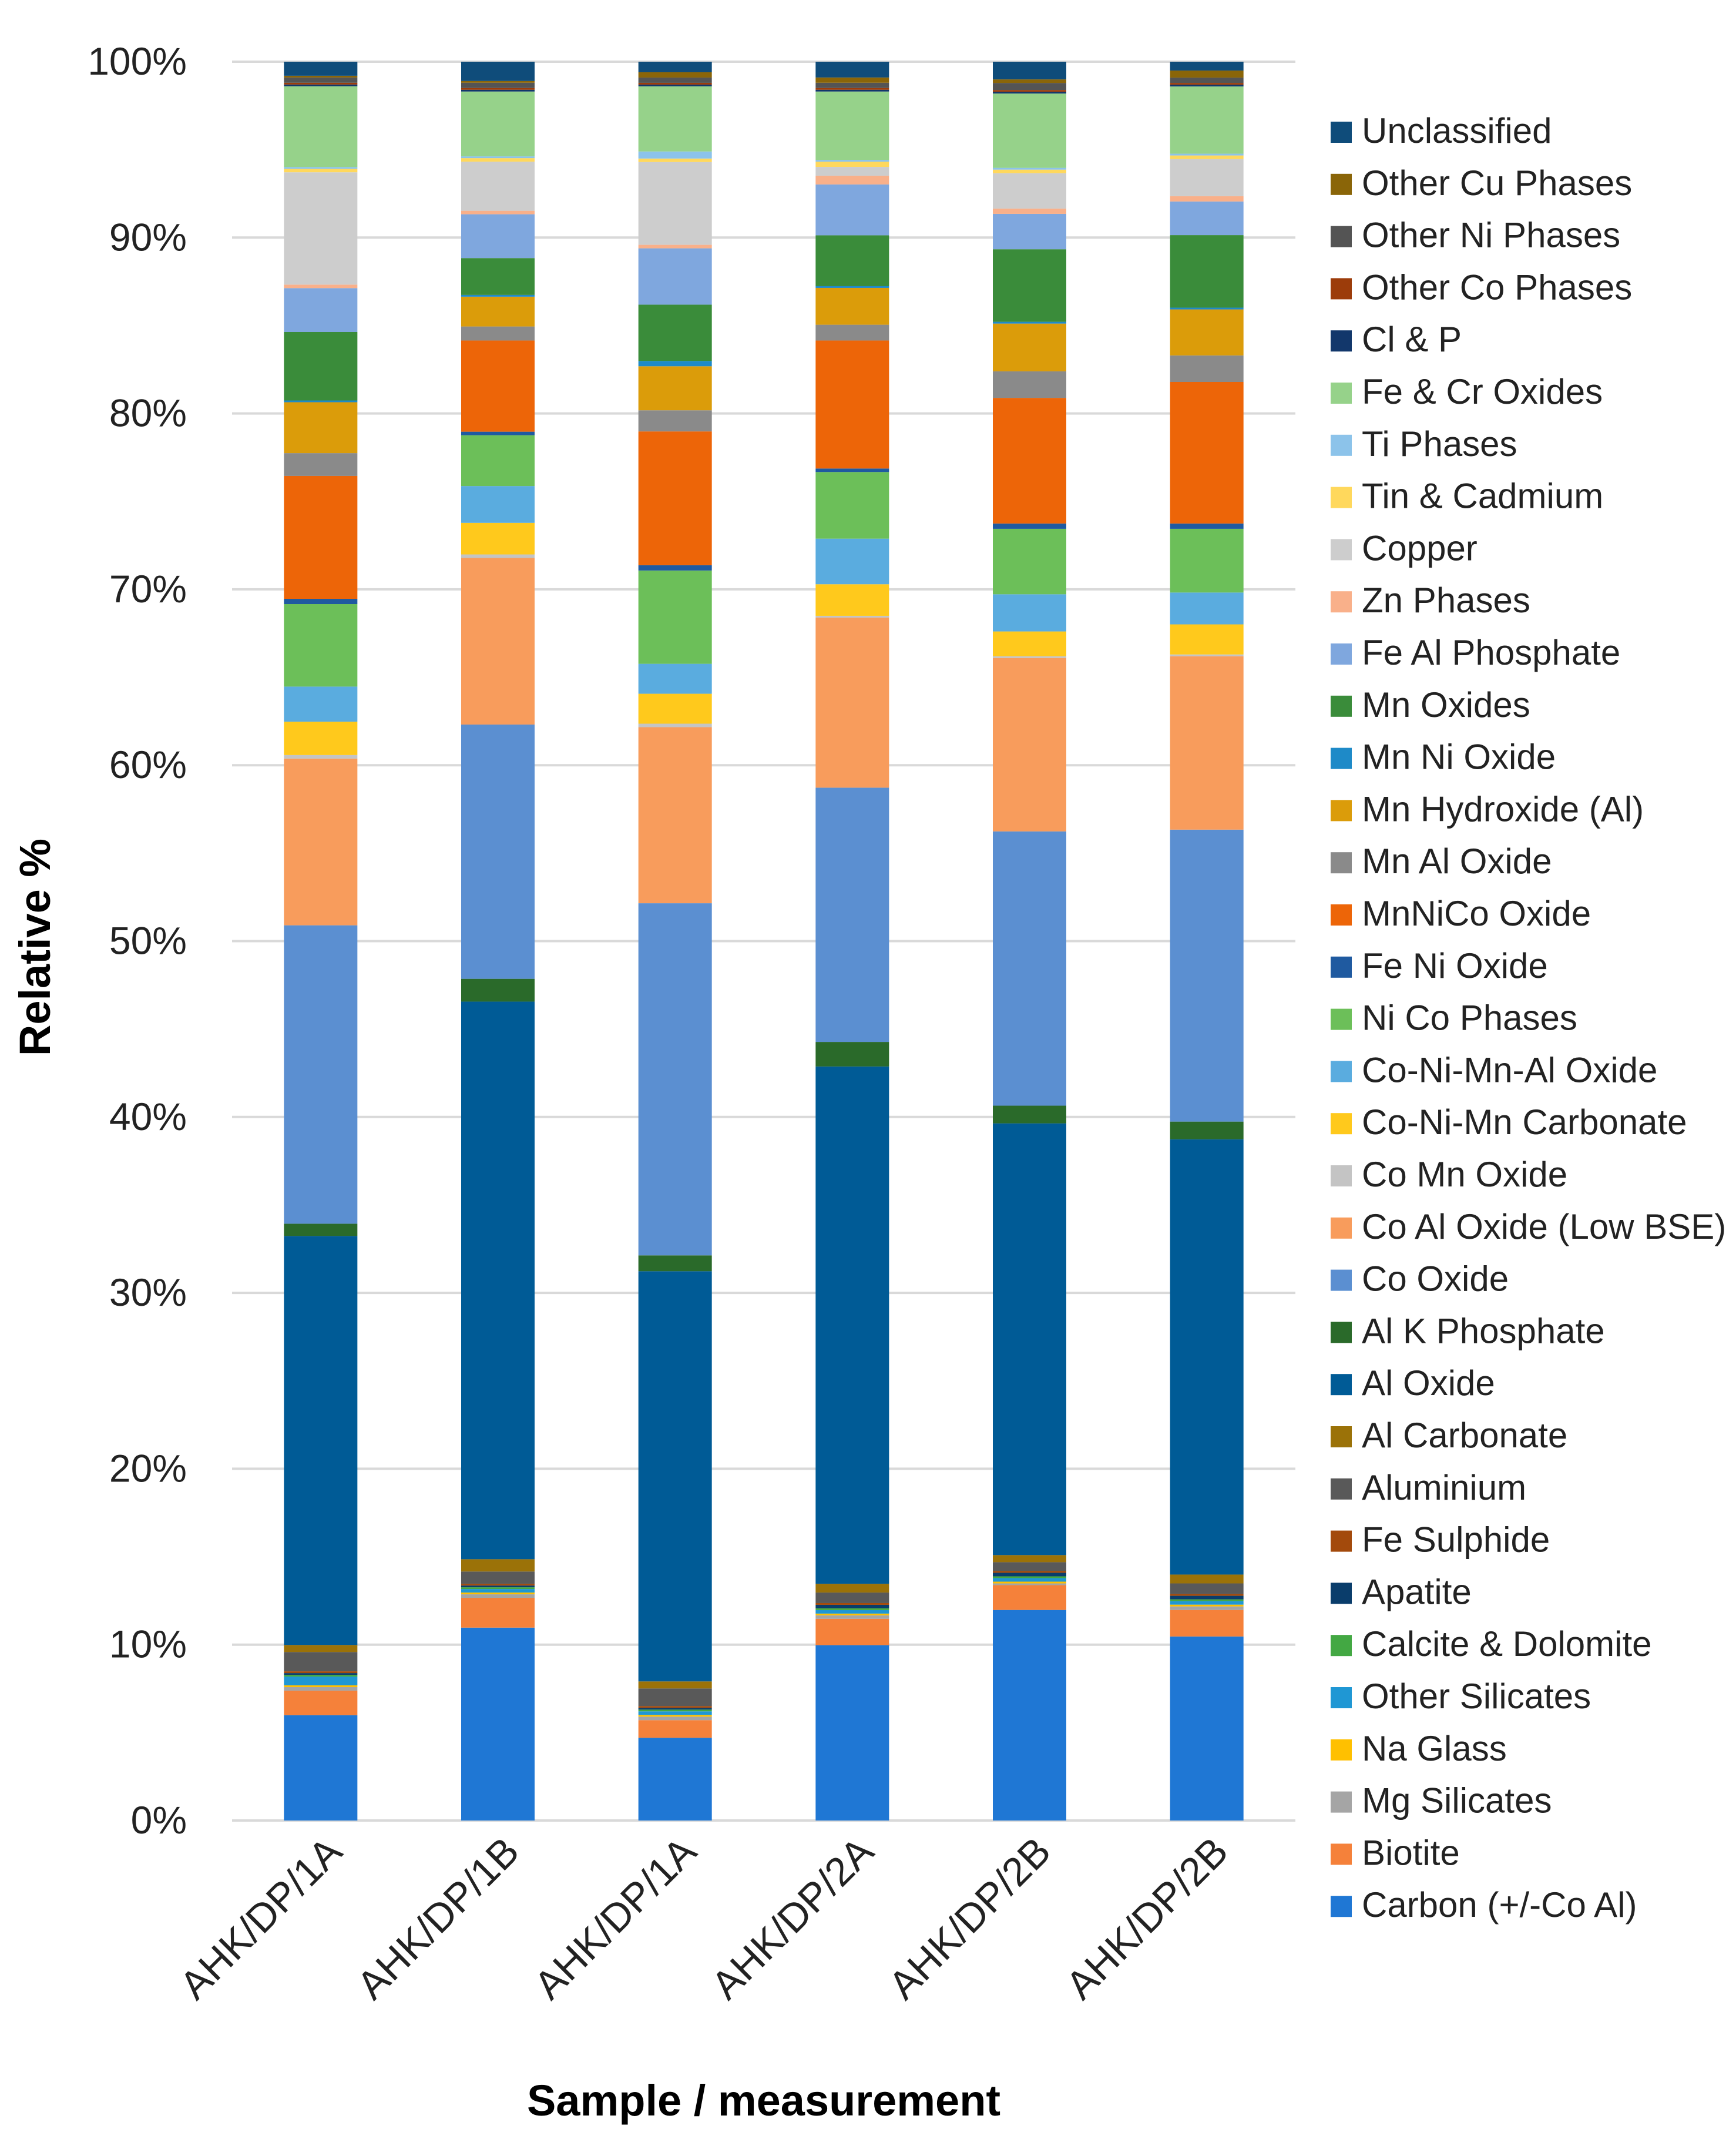  I want to click on legend-label: Unclassified, so click(1457, 130).